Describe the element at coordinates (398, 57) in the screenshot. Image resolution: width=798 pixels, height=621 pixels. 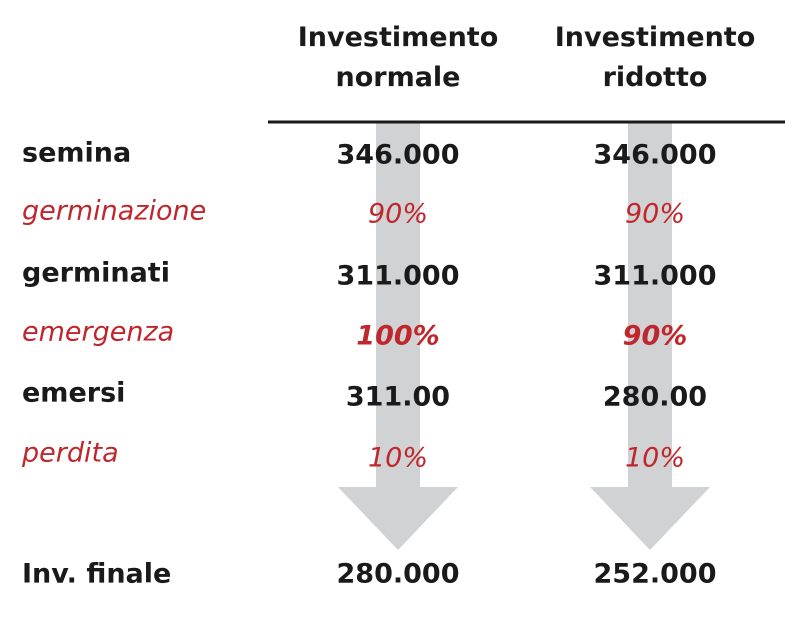
I see `column-header: Investimento normale` at that location.